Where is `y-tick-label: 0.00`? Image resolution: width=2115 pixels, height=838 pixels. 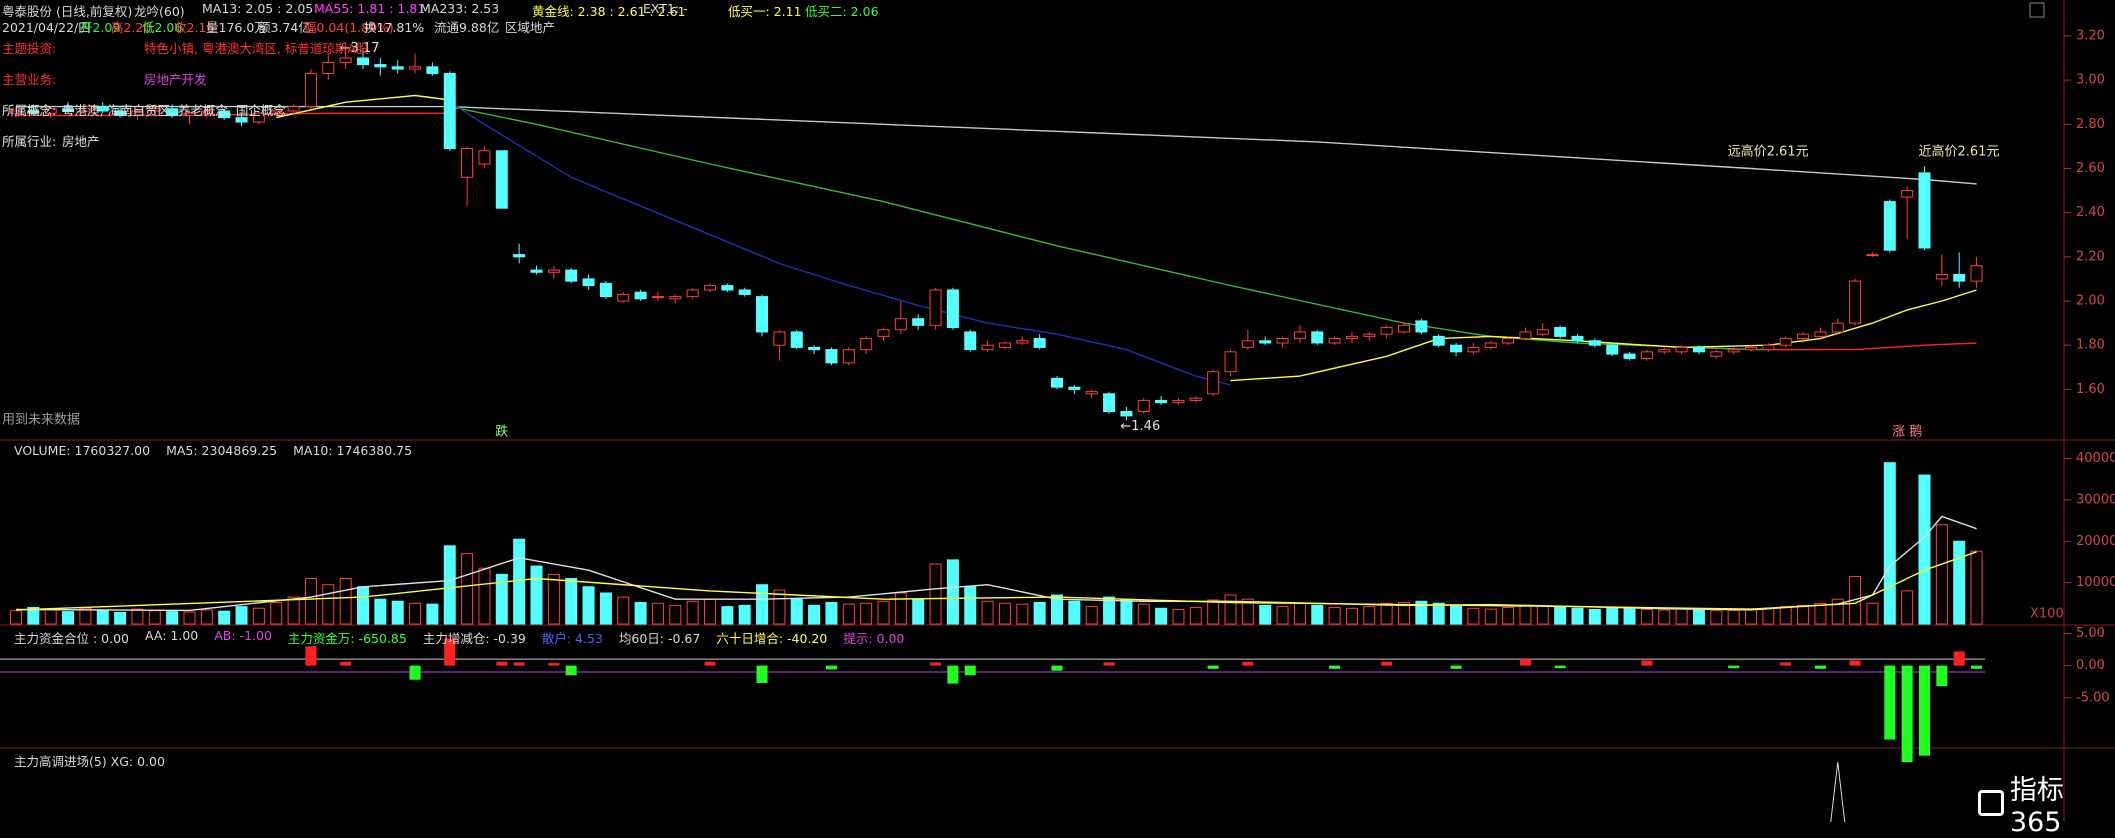
y-tick-label: 0.00 is located at coordinates (2090, 665).